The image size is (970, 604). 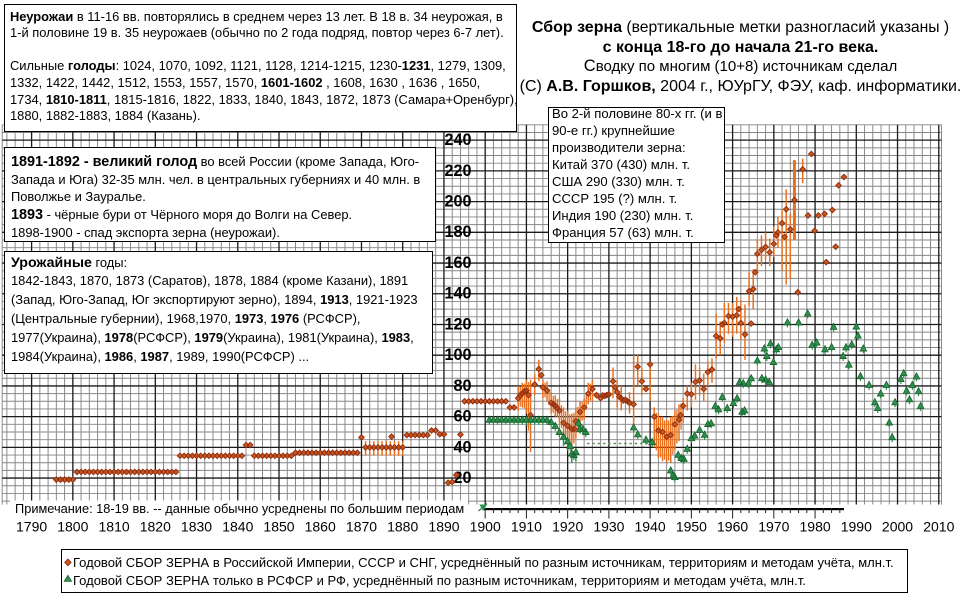 What do you see at coordinates (691, 527) in the screenshot?
I see `svg-text: 1950` at bounding box center [691, 527].